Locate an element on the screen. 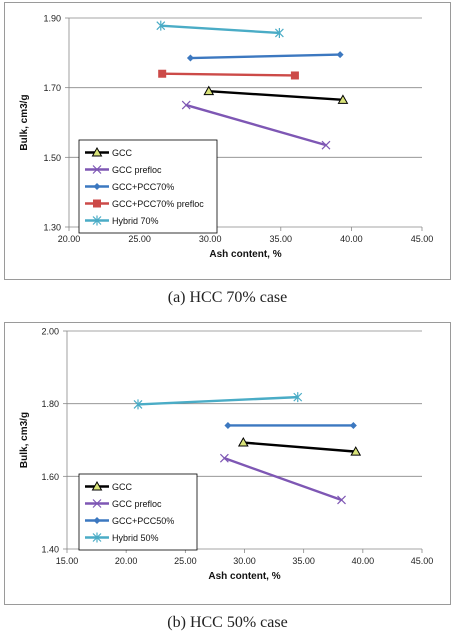 This screenshot has height=640, width=455. chart-b-legend-label: GCC prefloc is located at coordinates (137, 504).